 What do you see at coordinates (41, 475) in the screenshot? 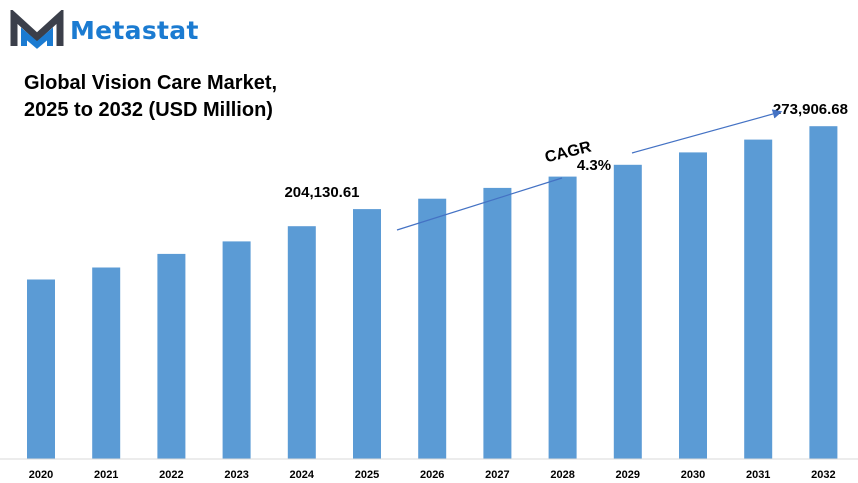
I see `x-tick-label-2020: 2020` at bounding box center [41, 475].